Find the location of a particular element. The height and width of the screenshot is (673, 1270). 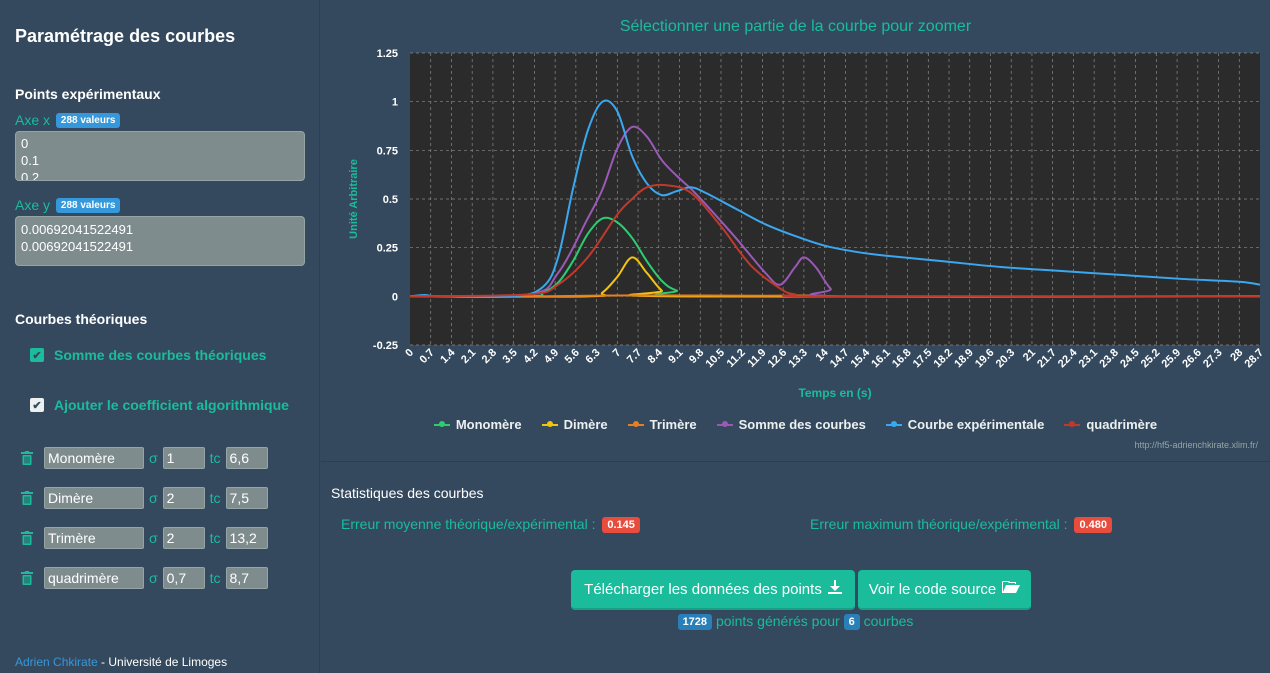

points-text: points générés pour is located at coordinates (777, 621).